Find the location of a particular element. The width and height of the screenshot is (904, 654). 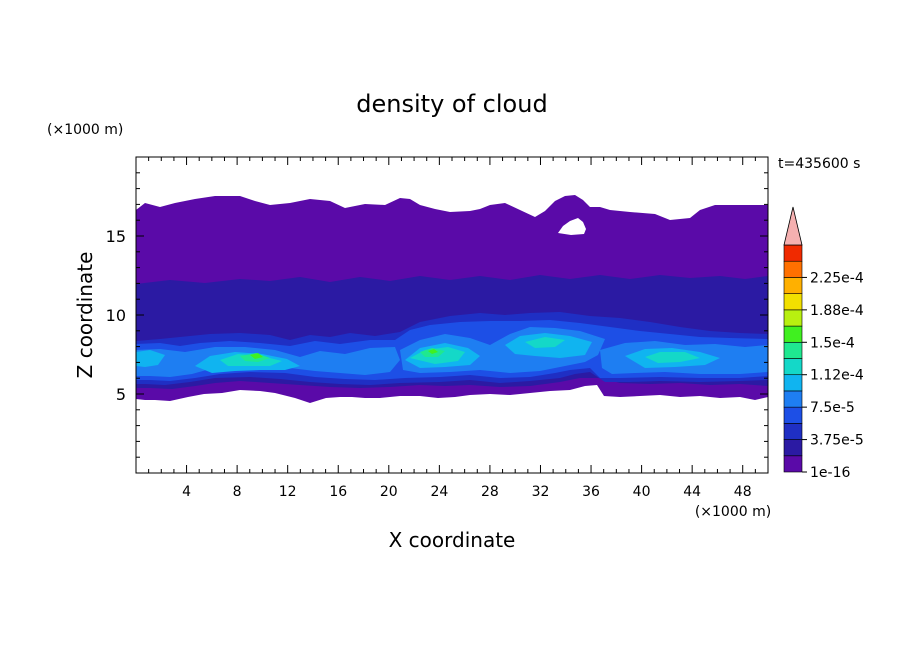

core-level-6-midright is located at coordinates (545, 342).